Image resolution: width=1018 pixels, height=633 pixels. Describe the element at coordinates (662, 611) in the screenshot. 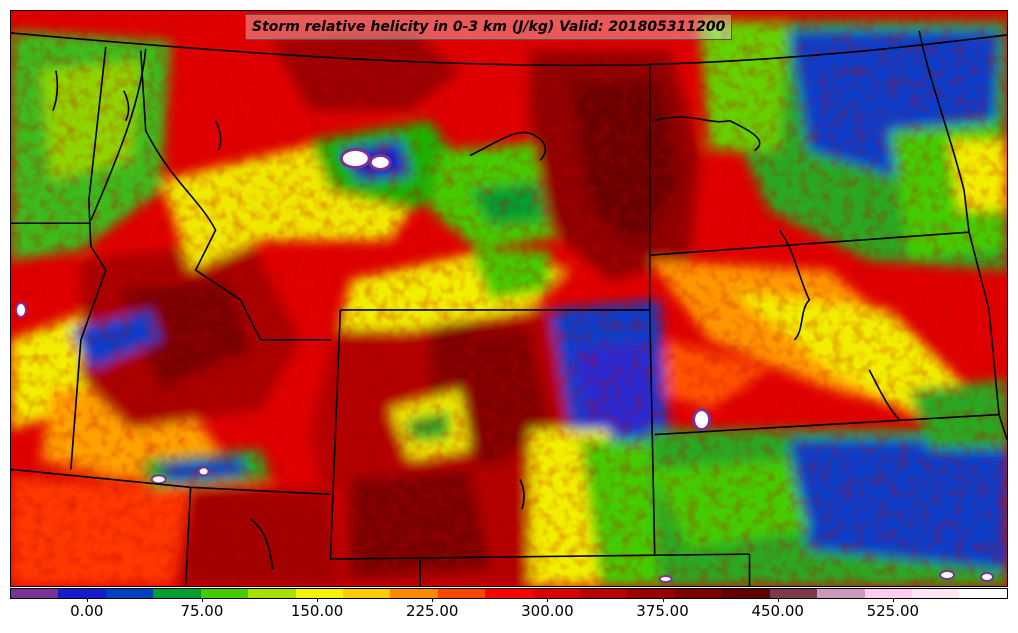

I see `colorbar-tick-label: 375.00` at that location.